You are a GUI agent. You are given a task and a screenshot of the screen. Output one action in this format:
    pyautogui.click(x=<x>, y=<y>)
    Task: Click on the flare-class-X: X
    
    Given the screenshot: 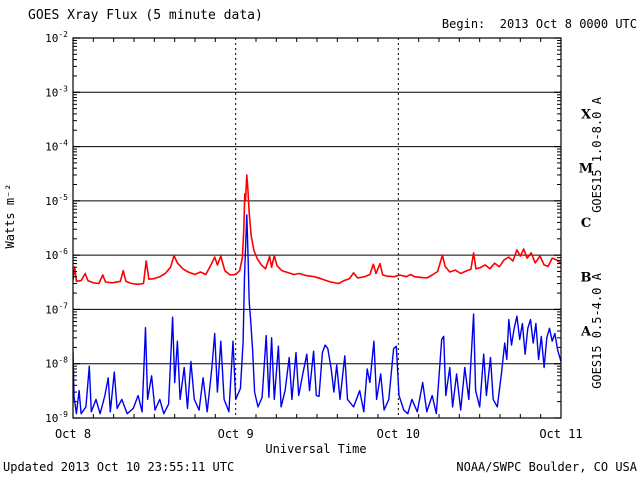 What is the action you would take?
    pyautogui.click(x=586, y=114)
    